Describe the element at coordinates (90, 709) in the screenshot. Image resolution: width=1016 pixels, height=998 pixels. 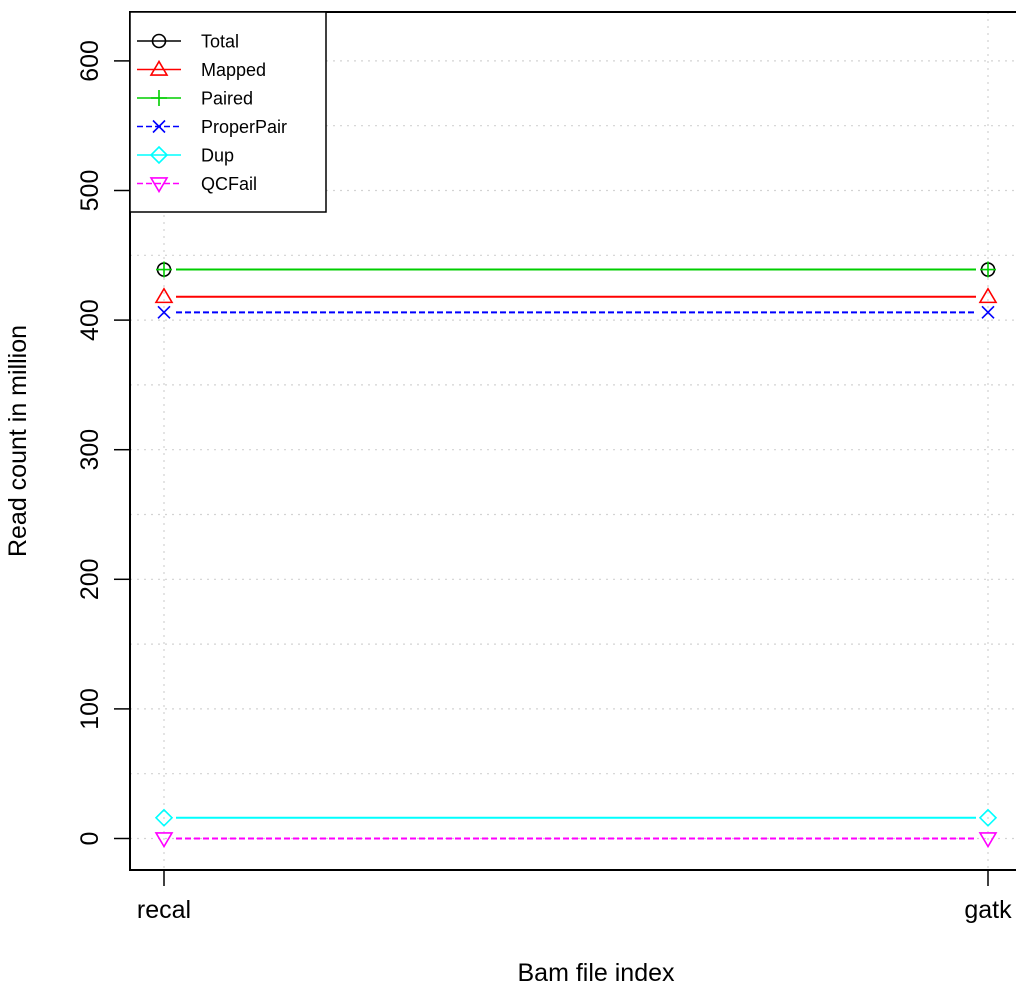
I see `y-tick-label: 100` at that location.